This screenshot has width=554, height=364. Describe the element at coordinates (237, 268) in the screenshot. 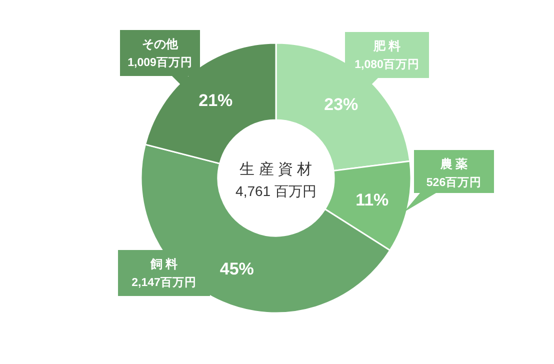

I see `data-label: 45%` at that location.